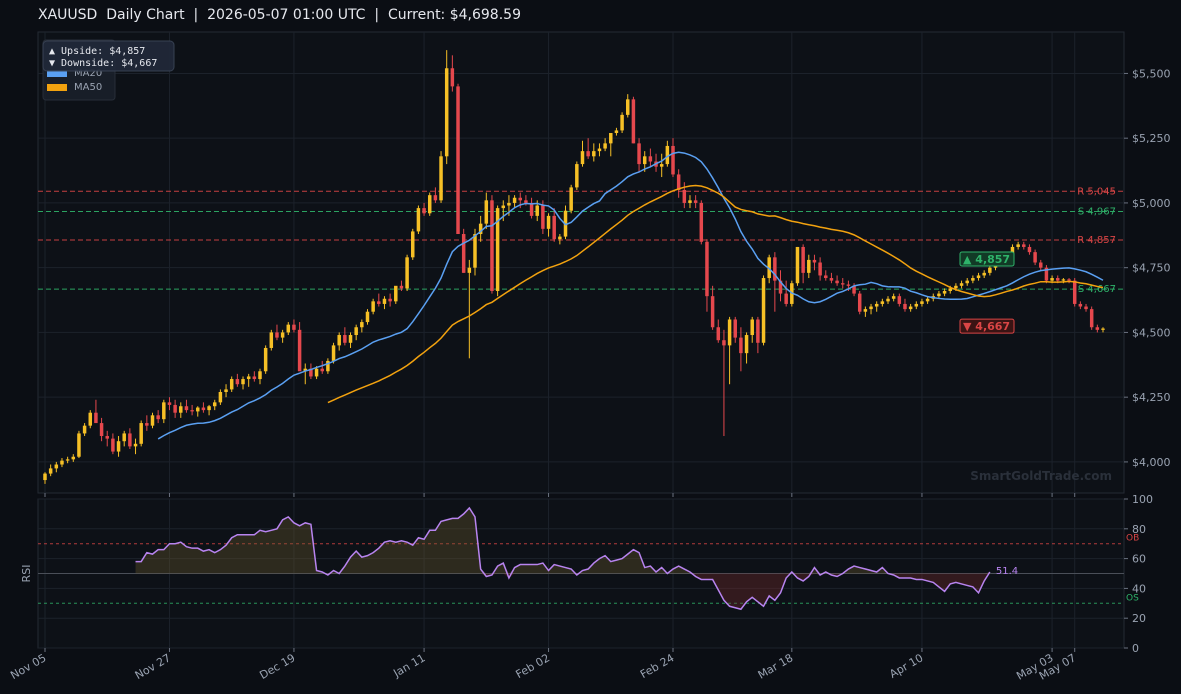  What do you see at coordinates (776, 666) in the screenshot?
I see `x-tick-label: Mar 18` at bounding box center [776, 666].